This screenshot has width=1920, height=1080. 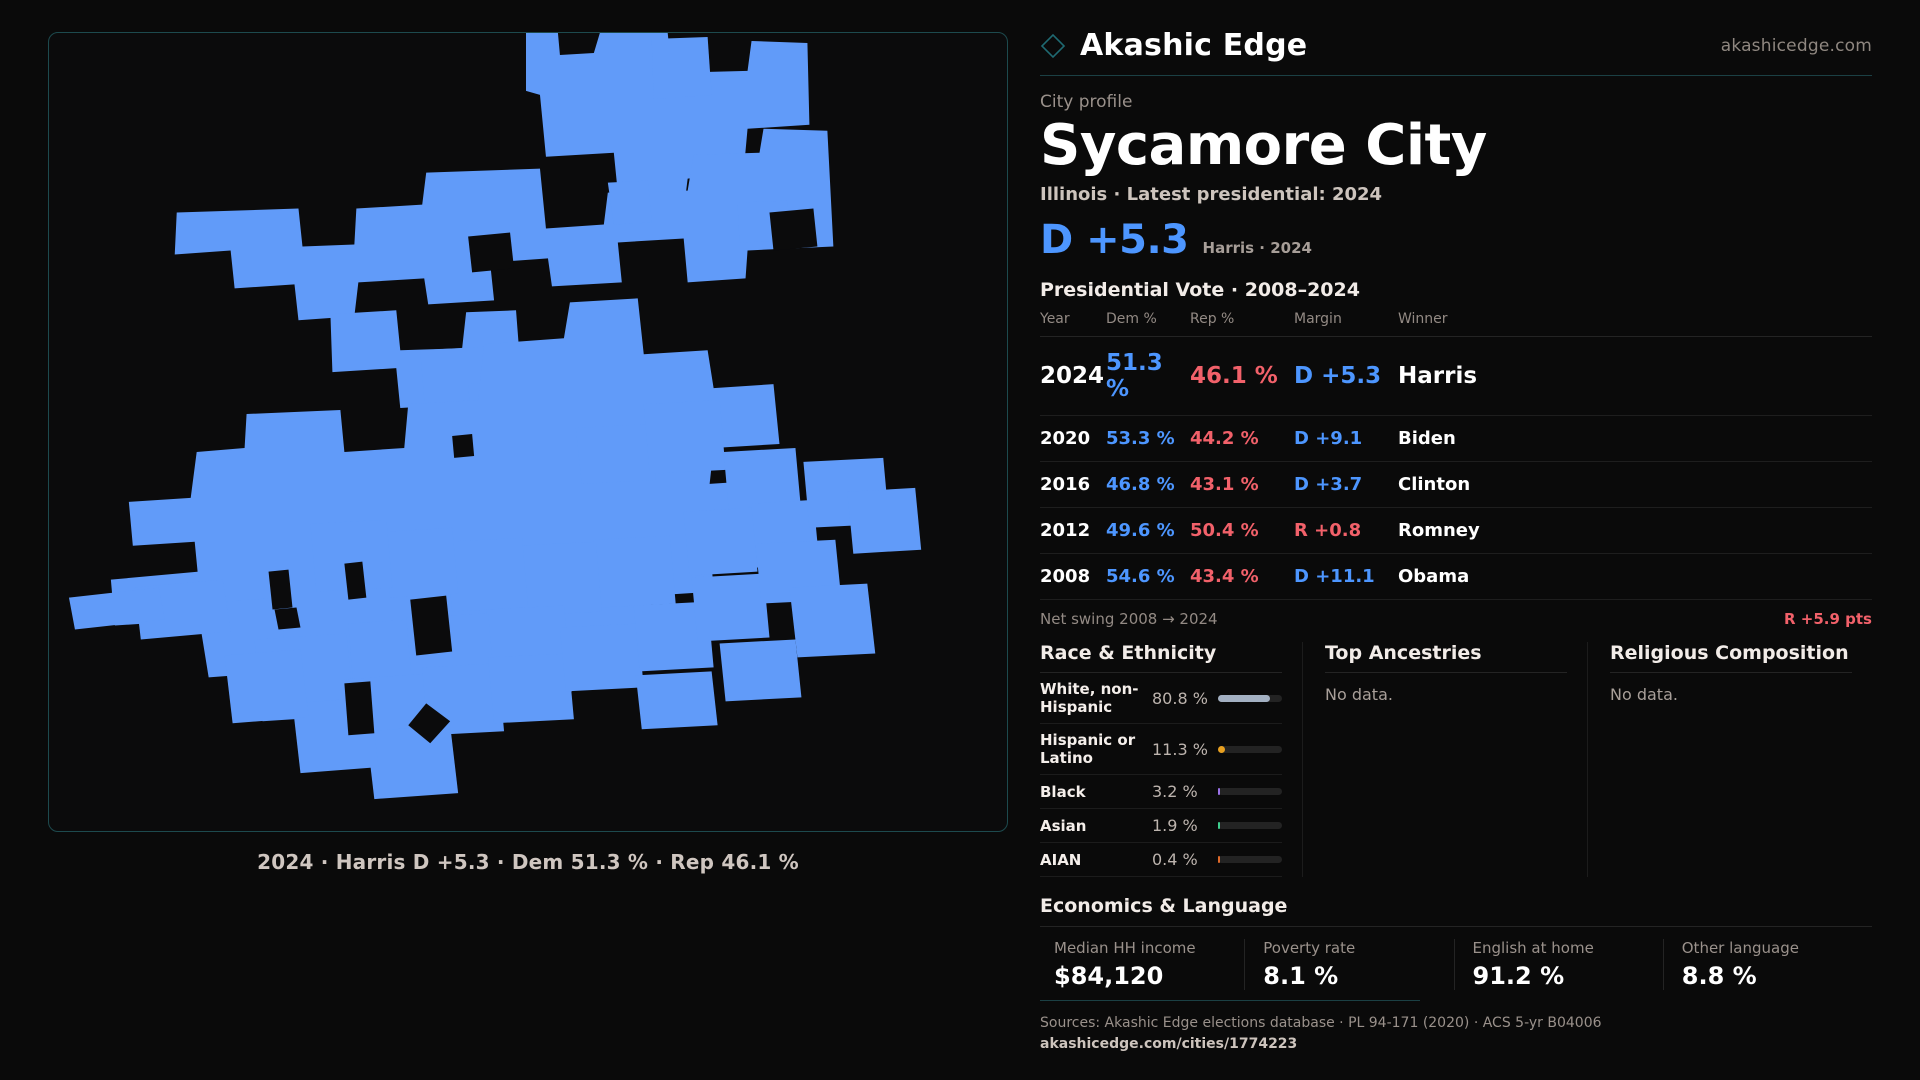 What do you see at coordinates (1200, 290) in the screenshot?
I see `votes-section-title: Presidential Vote · 2008–2024` at bounding box center [1200, 290].